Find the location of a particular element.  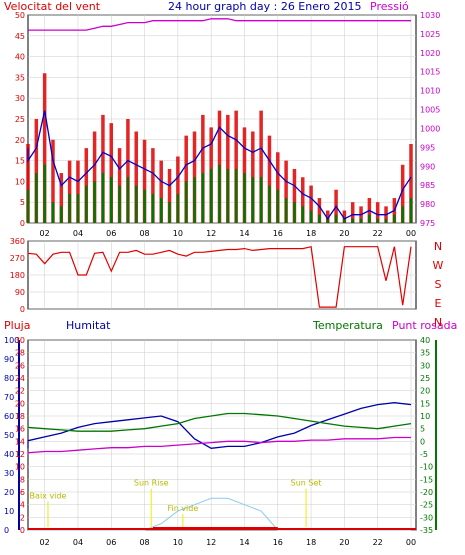

y-tick-label-temp: 10 is located at coordinates (425, 416).